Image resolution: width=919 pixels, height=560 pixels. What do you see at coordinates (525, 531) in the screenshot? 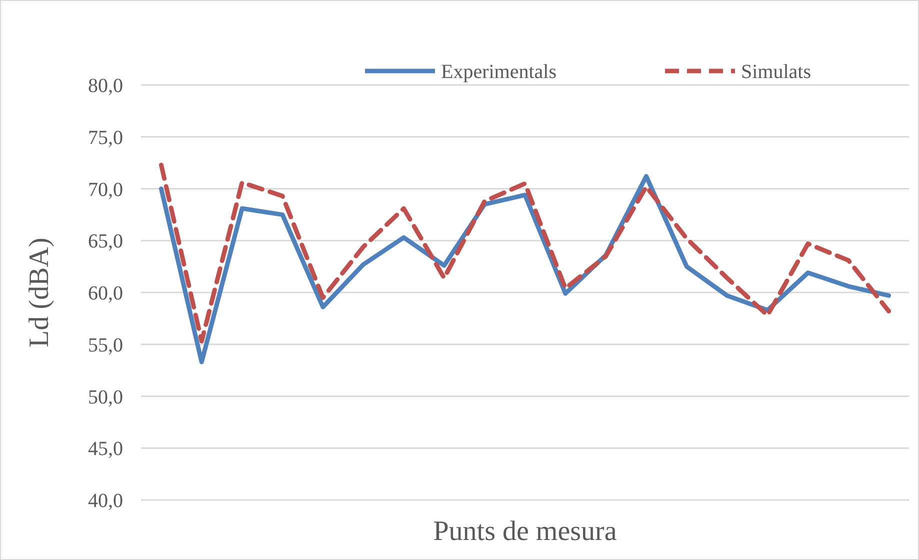
I see `x-axis-title: Punts de mesura` at bounding box center [525, 531].